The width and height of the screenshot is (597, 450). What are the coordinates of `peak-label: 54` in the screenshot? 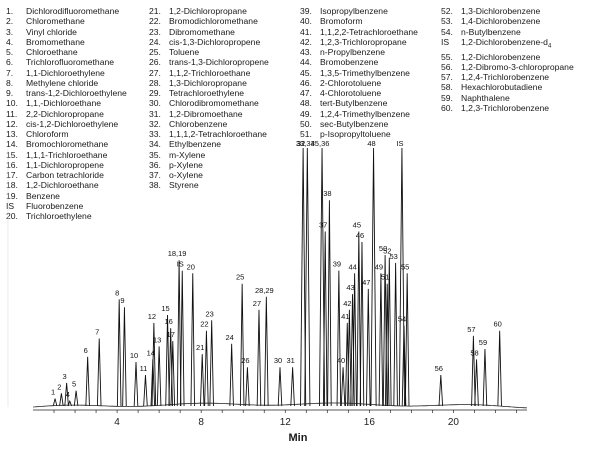 It's located at (402, 318).